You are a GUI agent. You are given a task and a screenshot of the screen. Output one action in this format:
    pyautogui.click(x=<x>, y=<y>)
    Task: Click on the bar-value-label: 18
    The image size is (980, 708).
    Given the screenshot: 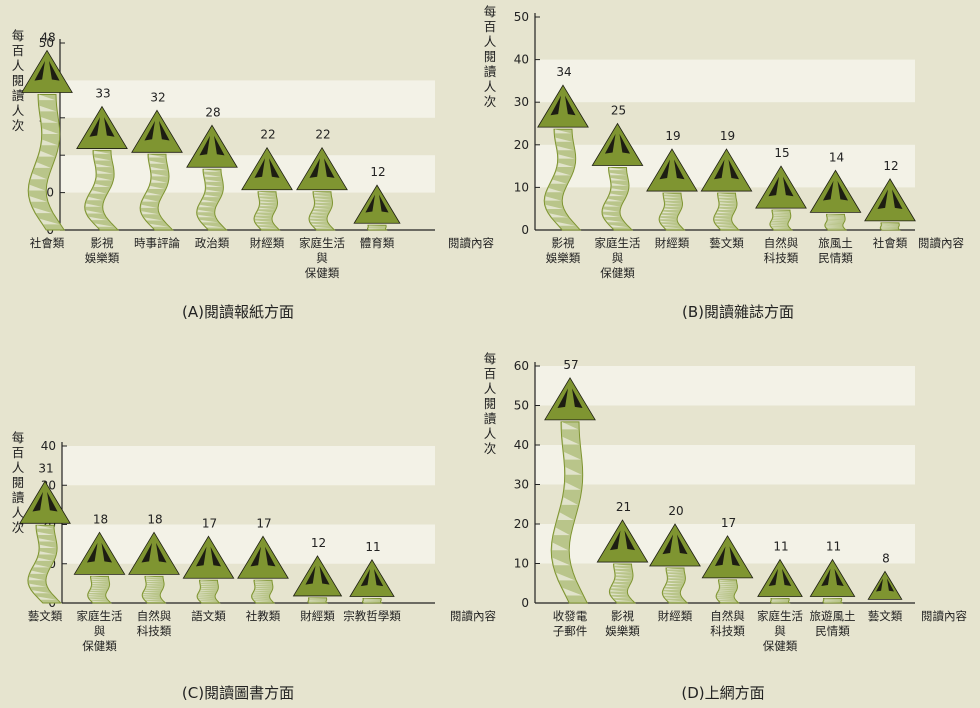 What is the action you would take?
    pyautogui.click(x=154, y=519)
    